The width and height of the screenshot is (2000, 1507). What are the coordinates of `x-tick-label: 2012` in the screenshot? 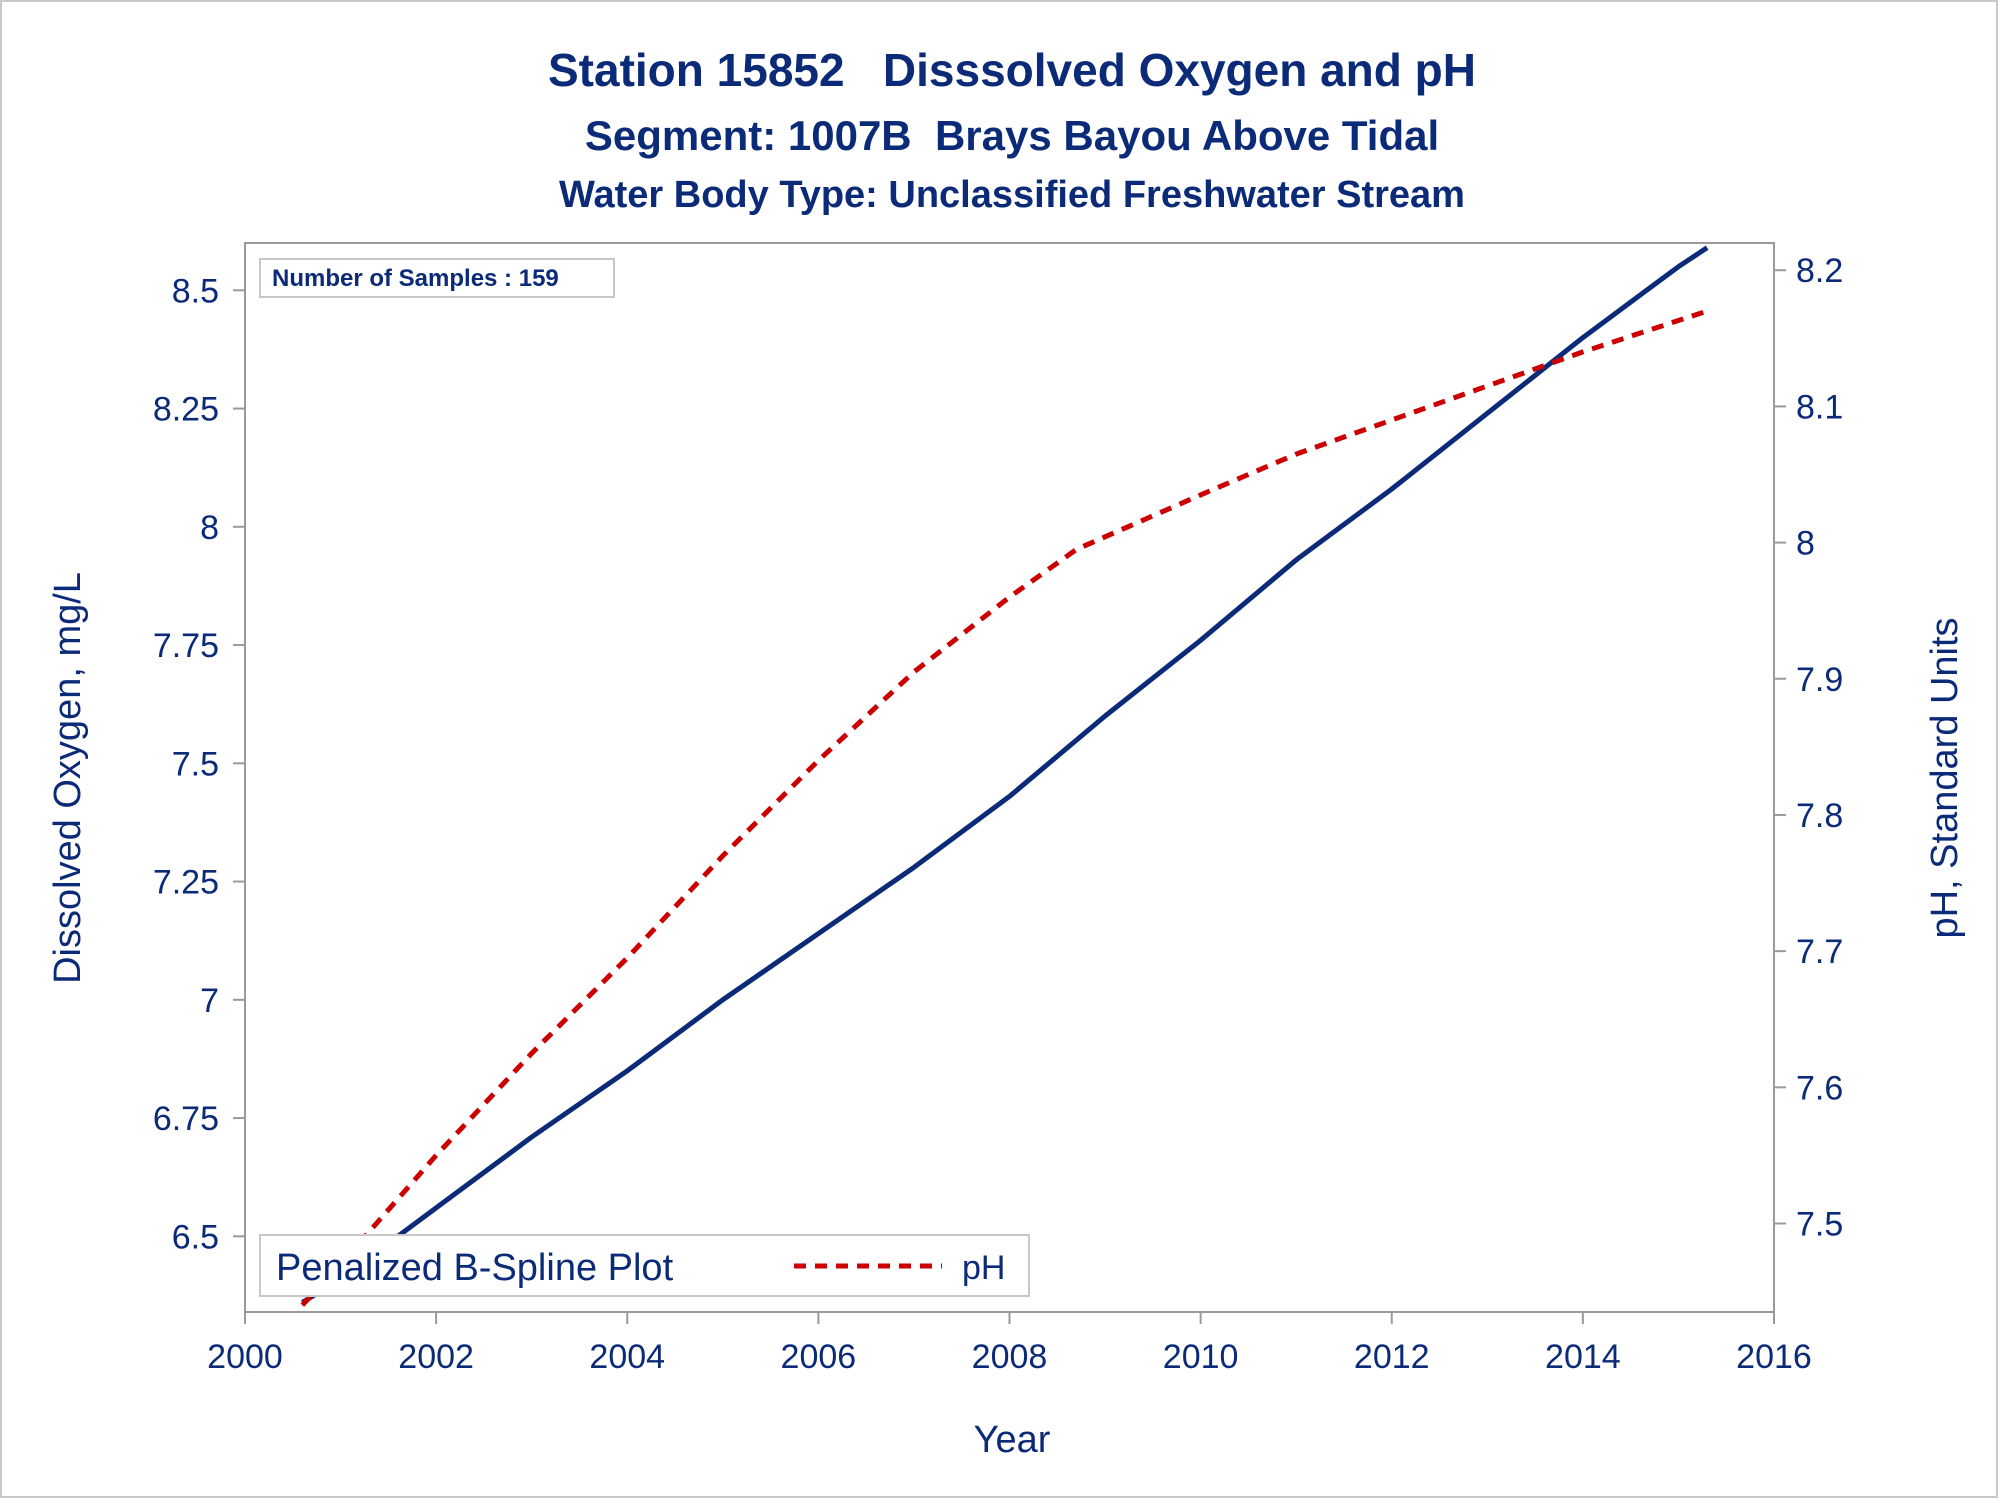 It's located at (1392, 1357).